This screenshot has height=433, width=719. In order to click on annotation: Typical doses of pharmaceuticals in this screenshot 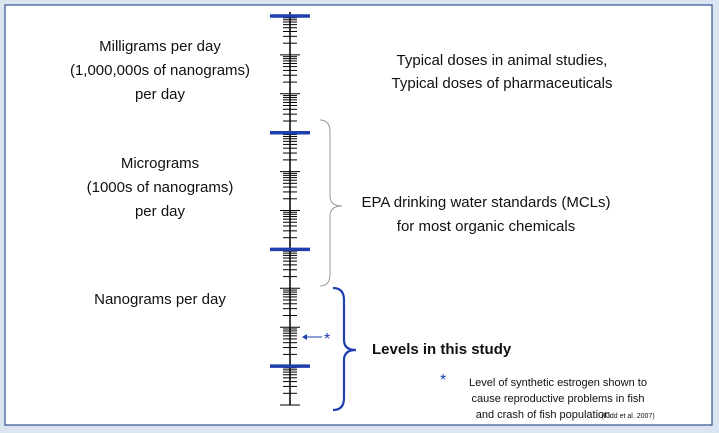, I will do `click(502, 83)`.